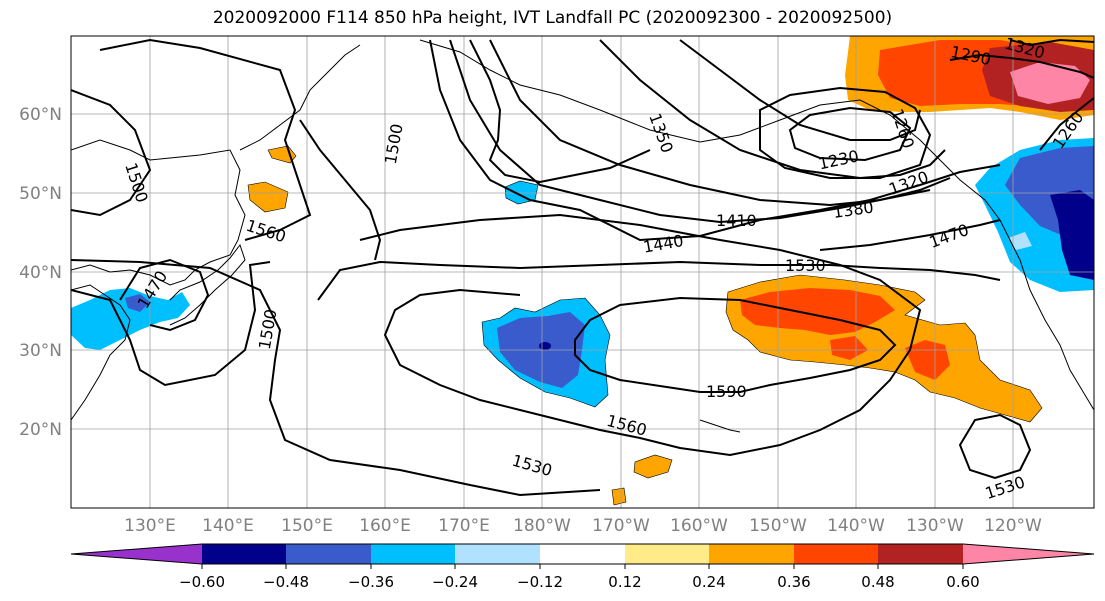 This screenshot has height=601, width=1105. I want to click on coast-kamchatka, so click(300, 97).